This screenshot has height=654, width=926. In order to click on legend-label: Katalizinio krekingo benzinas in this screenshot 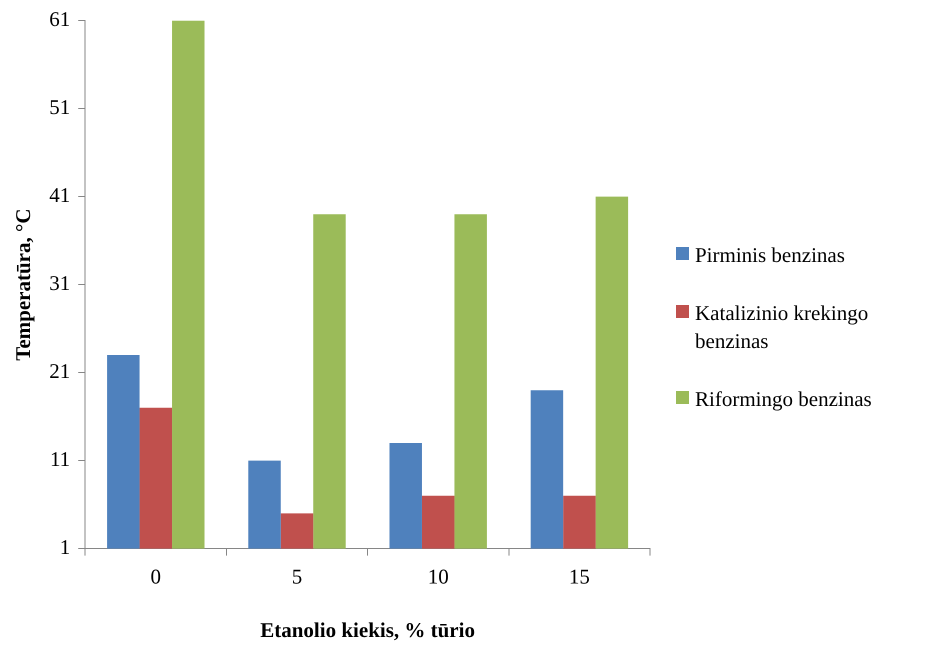, I will do `click(782, 327)`.